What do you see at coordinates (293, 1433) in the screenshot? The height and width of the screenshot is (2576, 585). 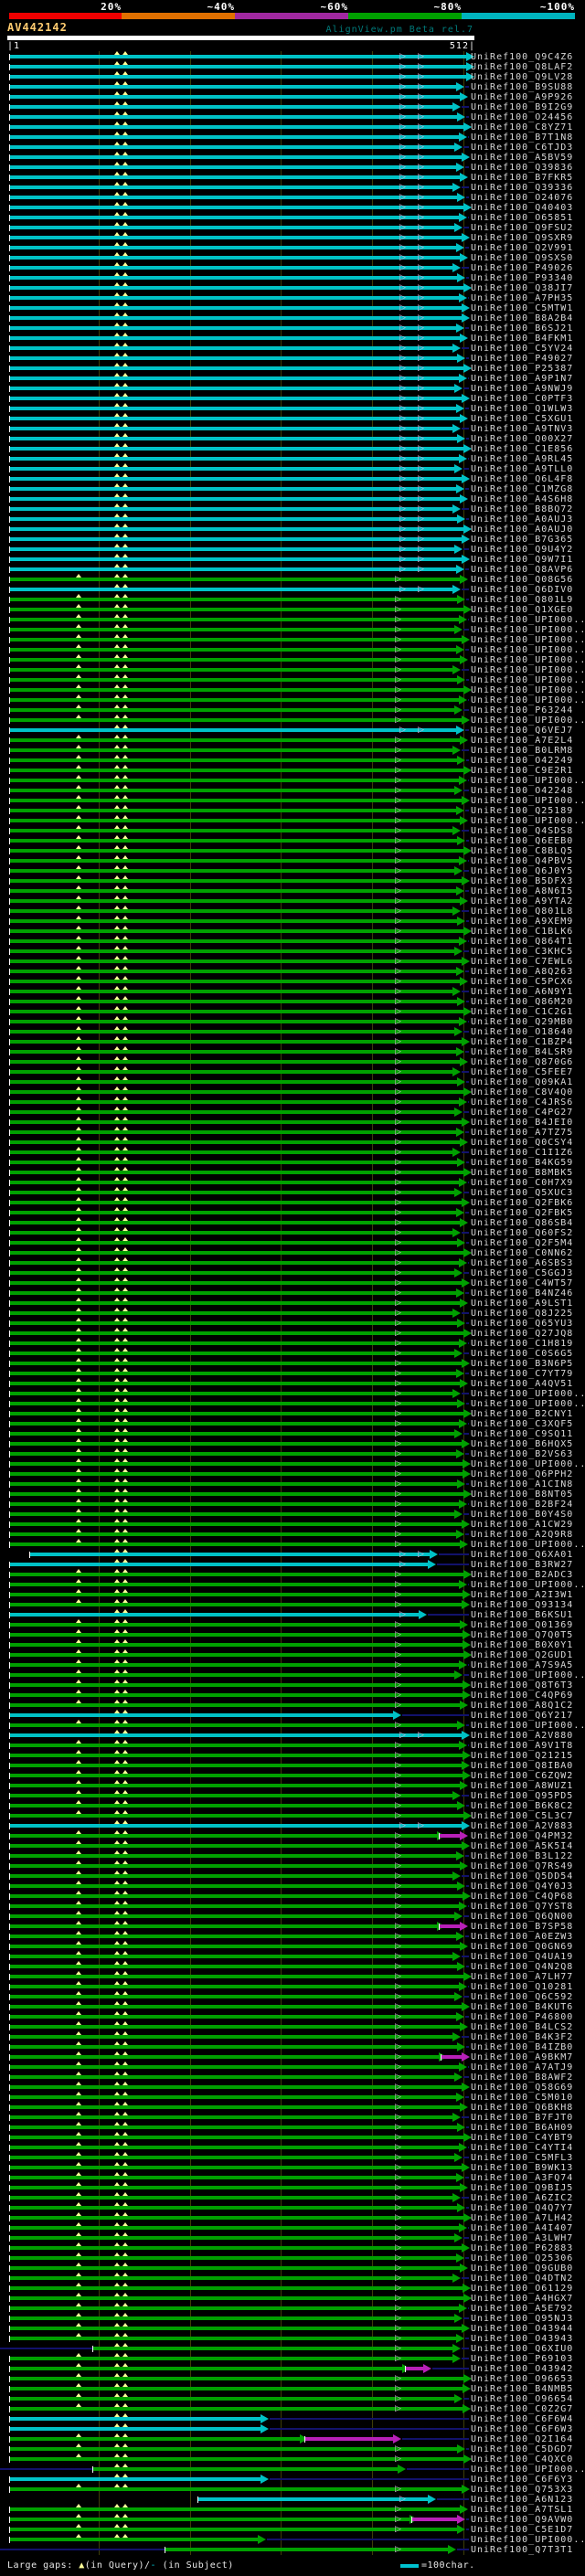 I see `alignment-row: ▷ UniRef100_C9SQ11` at bounding box center [293, 1433].